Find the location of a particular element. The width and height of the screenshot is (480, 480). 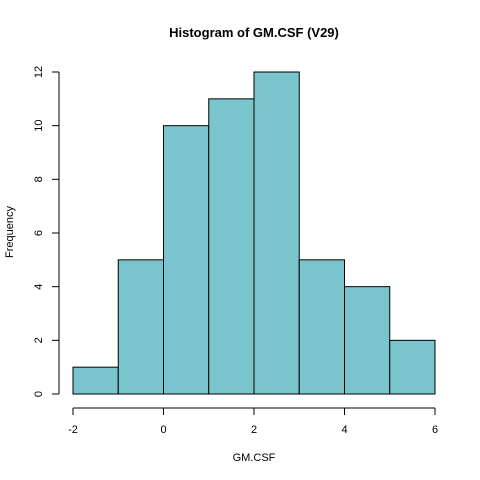

x-tick-label: 2 is located at coordinates (254, 430).